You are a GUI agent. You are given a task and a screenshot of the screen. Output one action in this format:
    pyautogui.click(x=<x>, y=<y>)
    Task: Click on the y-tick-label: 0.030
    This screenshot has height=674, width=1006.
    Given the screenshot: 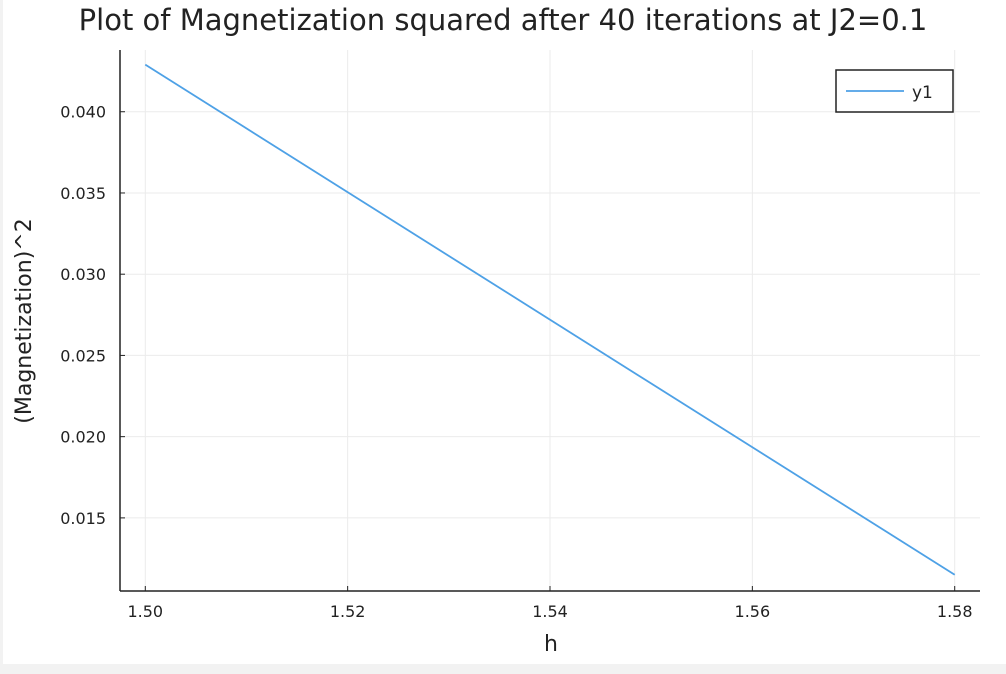 What is the action you would take?
    pyautogui.click(x=83, y=274)
    